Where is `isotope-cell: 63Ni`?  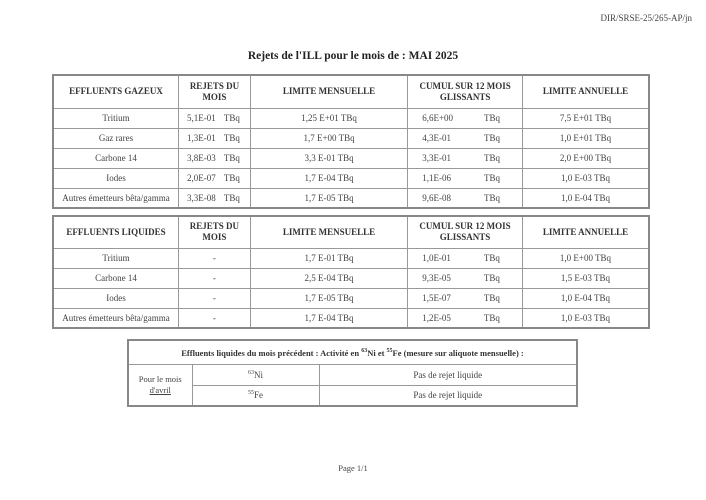 isotope-cell: 63Ni is located at coordinates (255, 374).